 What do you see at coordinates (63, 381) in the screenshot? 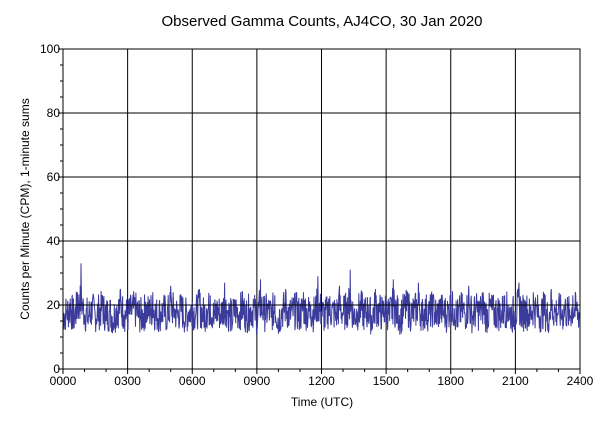
I see `x-tick-label-0000: 0000` at bounding box center [63, 381].